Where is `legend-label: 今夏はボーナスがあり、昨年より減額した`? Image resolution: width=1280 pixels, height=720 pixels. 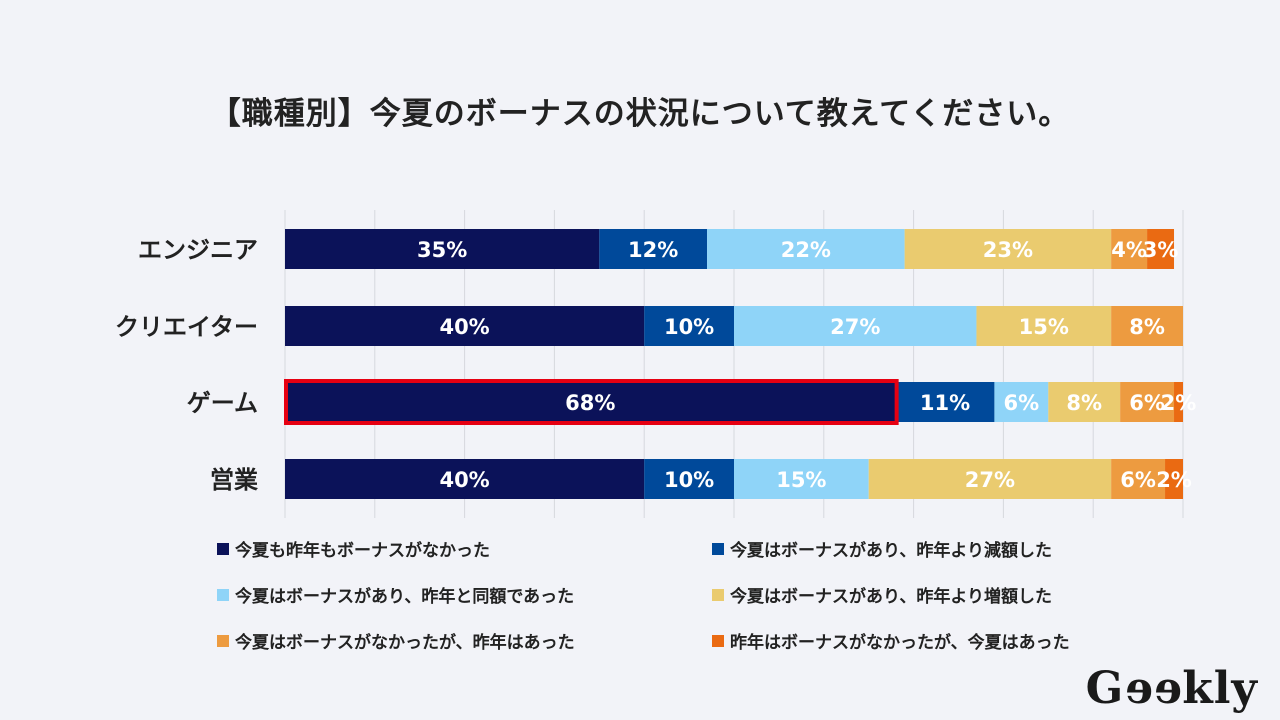
legend-label: 今夏はボーナスがあり、昨年より減額した is located at coordinates (891, 551).